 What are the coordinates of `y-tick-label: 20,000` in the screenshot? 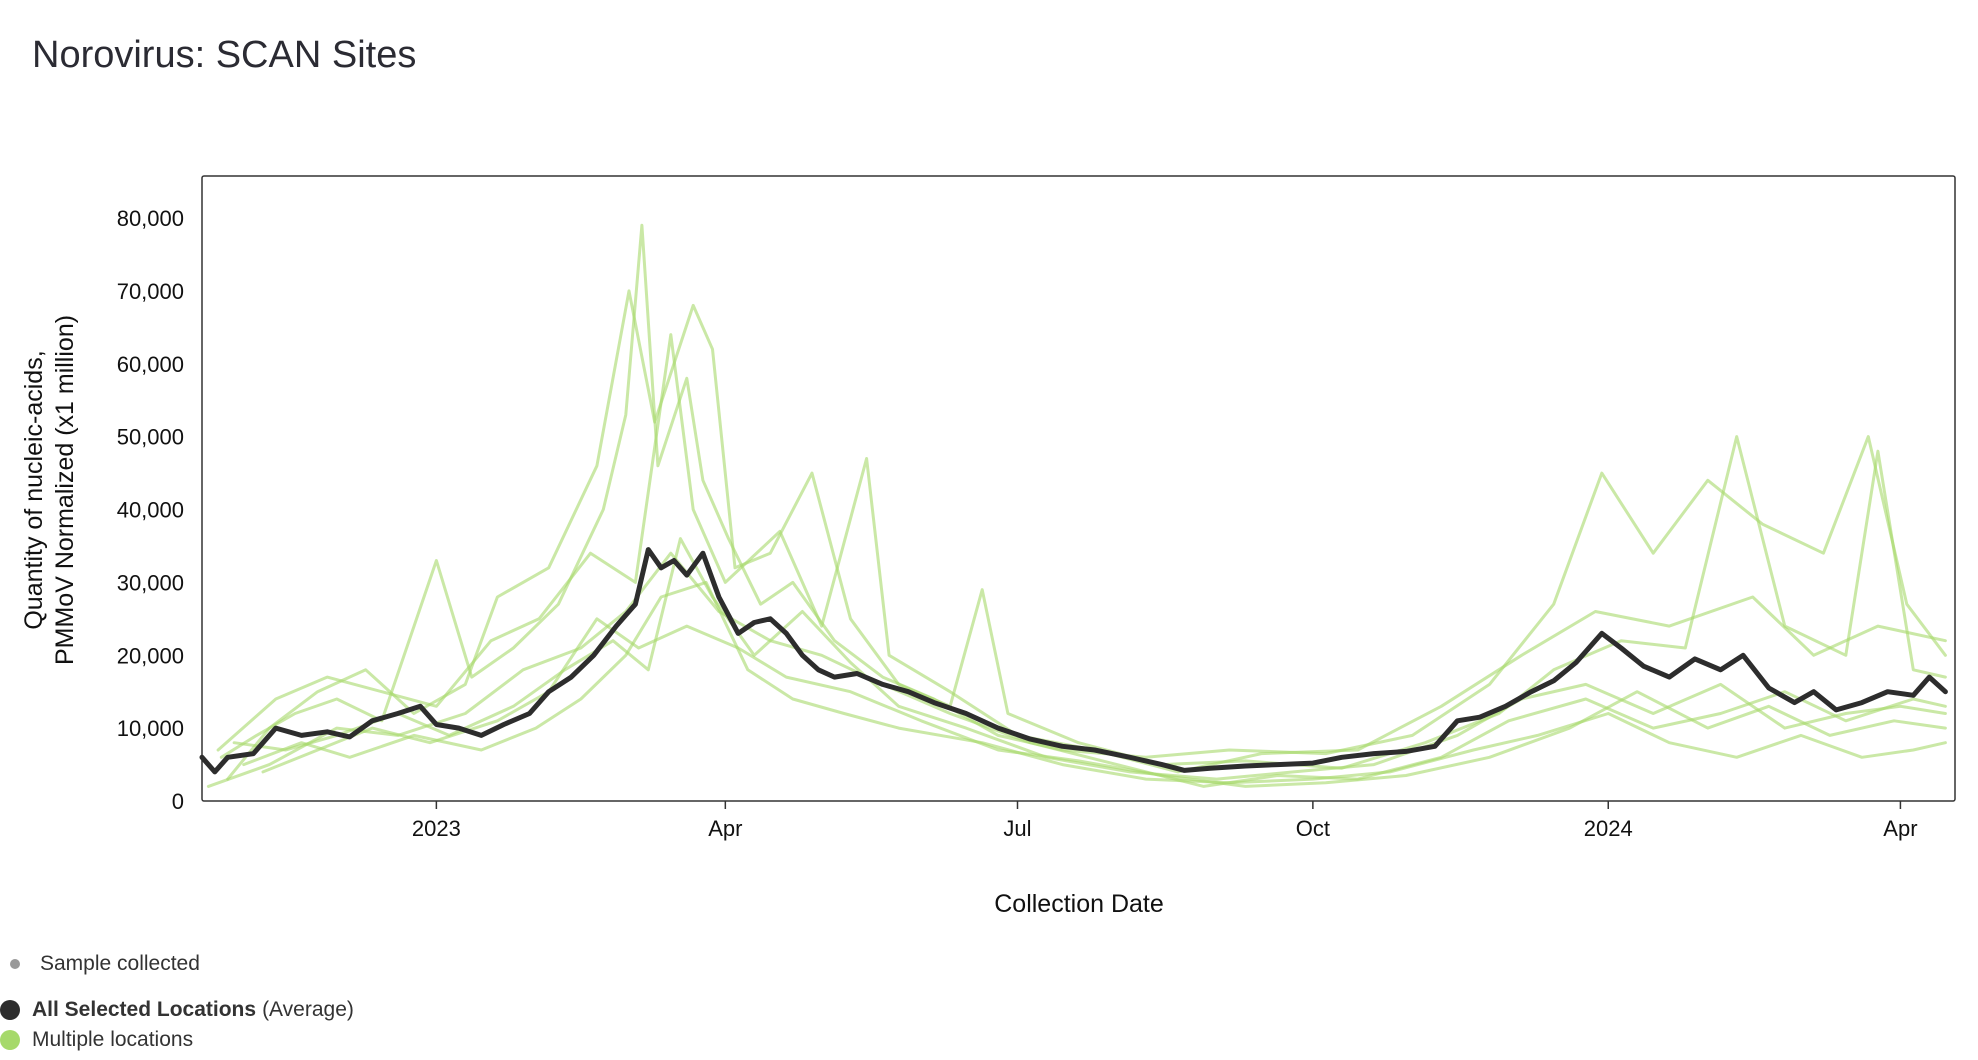 It's located at (150, 655).